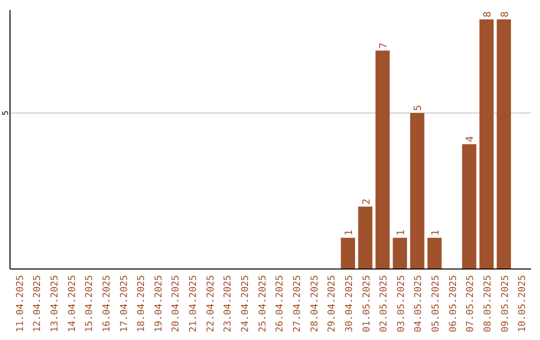 This screenshot has height=340, width=540. I want to click on x-tick-label: 19.04.2025, so click(158, 303).